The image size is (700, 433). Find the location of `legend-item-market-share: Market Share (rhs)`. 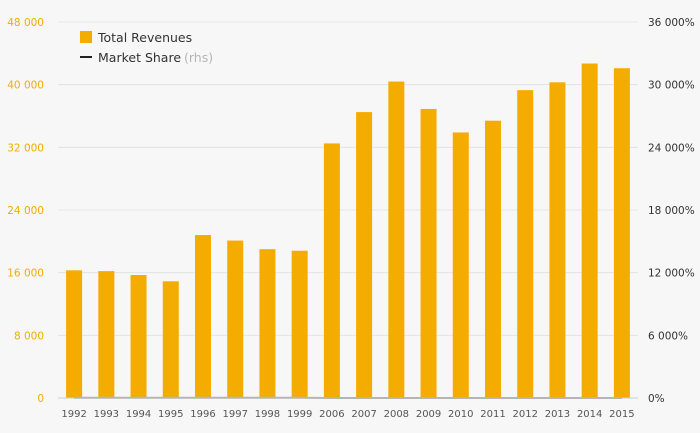

legend-item-market-share: Market Share (rhs) is located at coordinates (146, 57).